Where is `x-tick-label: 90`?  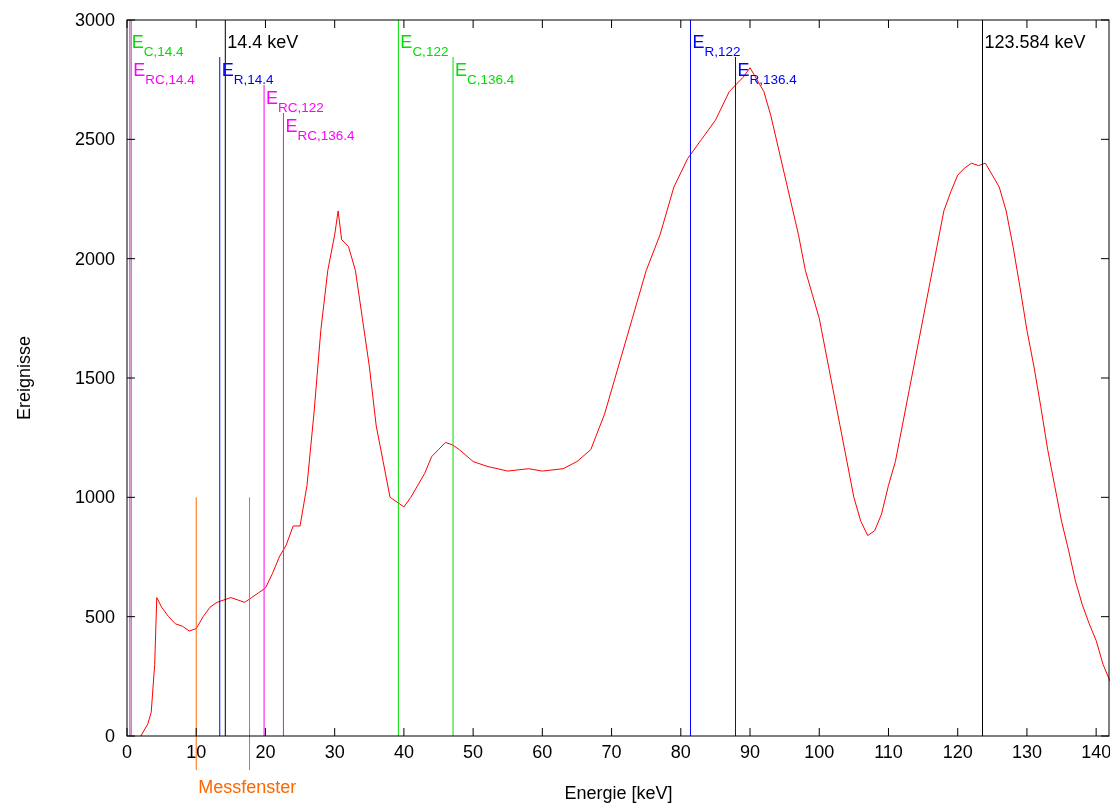
x-tick-label: 90 is located at coordinates (750, 752).